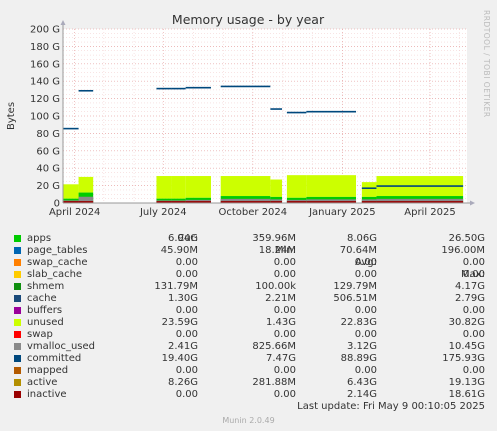 The height and width of the screenshot is (431, 497). Describe the element at coordinates (45, 47) in the screenshot. I see `y-tick-label: 180 G` at that location.